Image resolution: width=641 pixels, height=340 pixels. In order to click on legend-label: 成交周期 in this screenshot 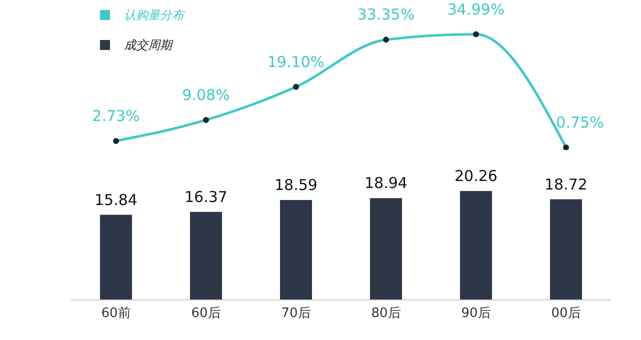, I will do `click(148, 45)`.